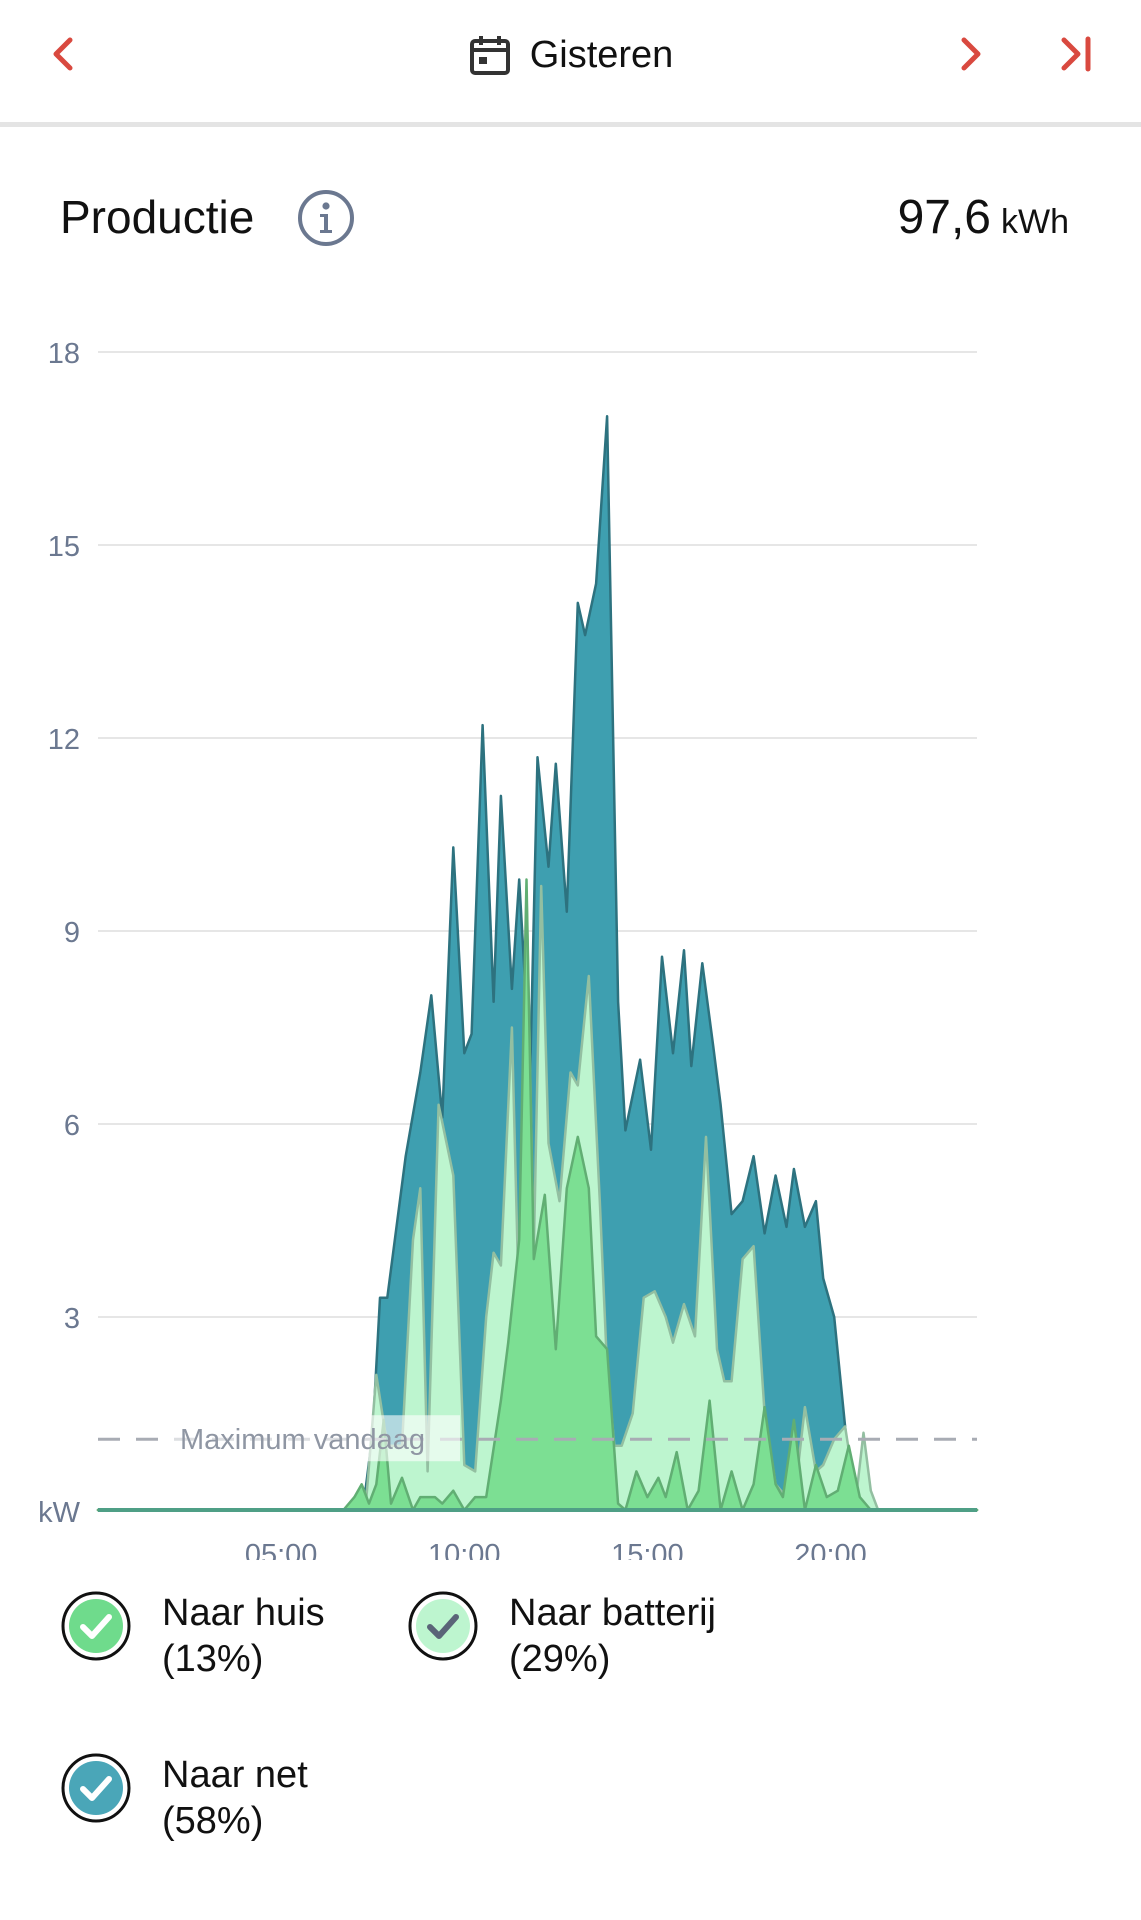 The image size is (1141, 1920). I want to click on total-production: 97,6 kWh, so click(983, 217).